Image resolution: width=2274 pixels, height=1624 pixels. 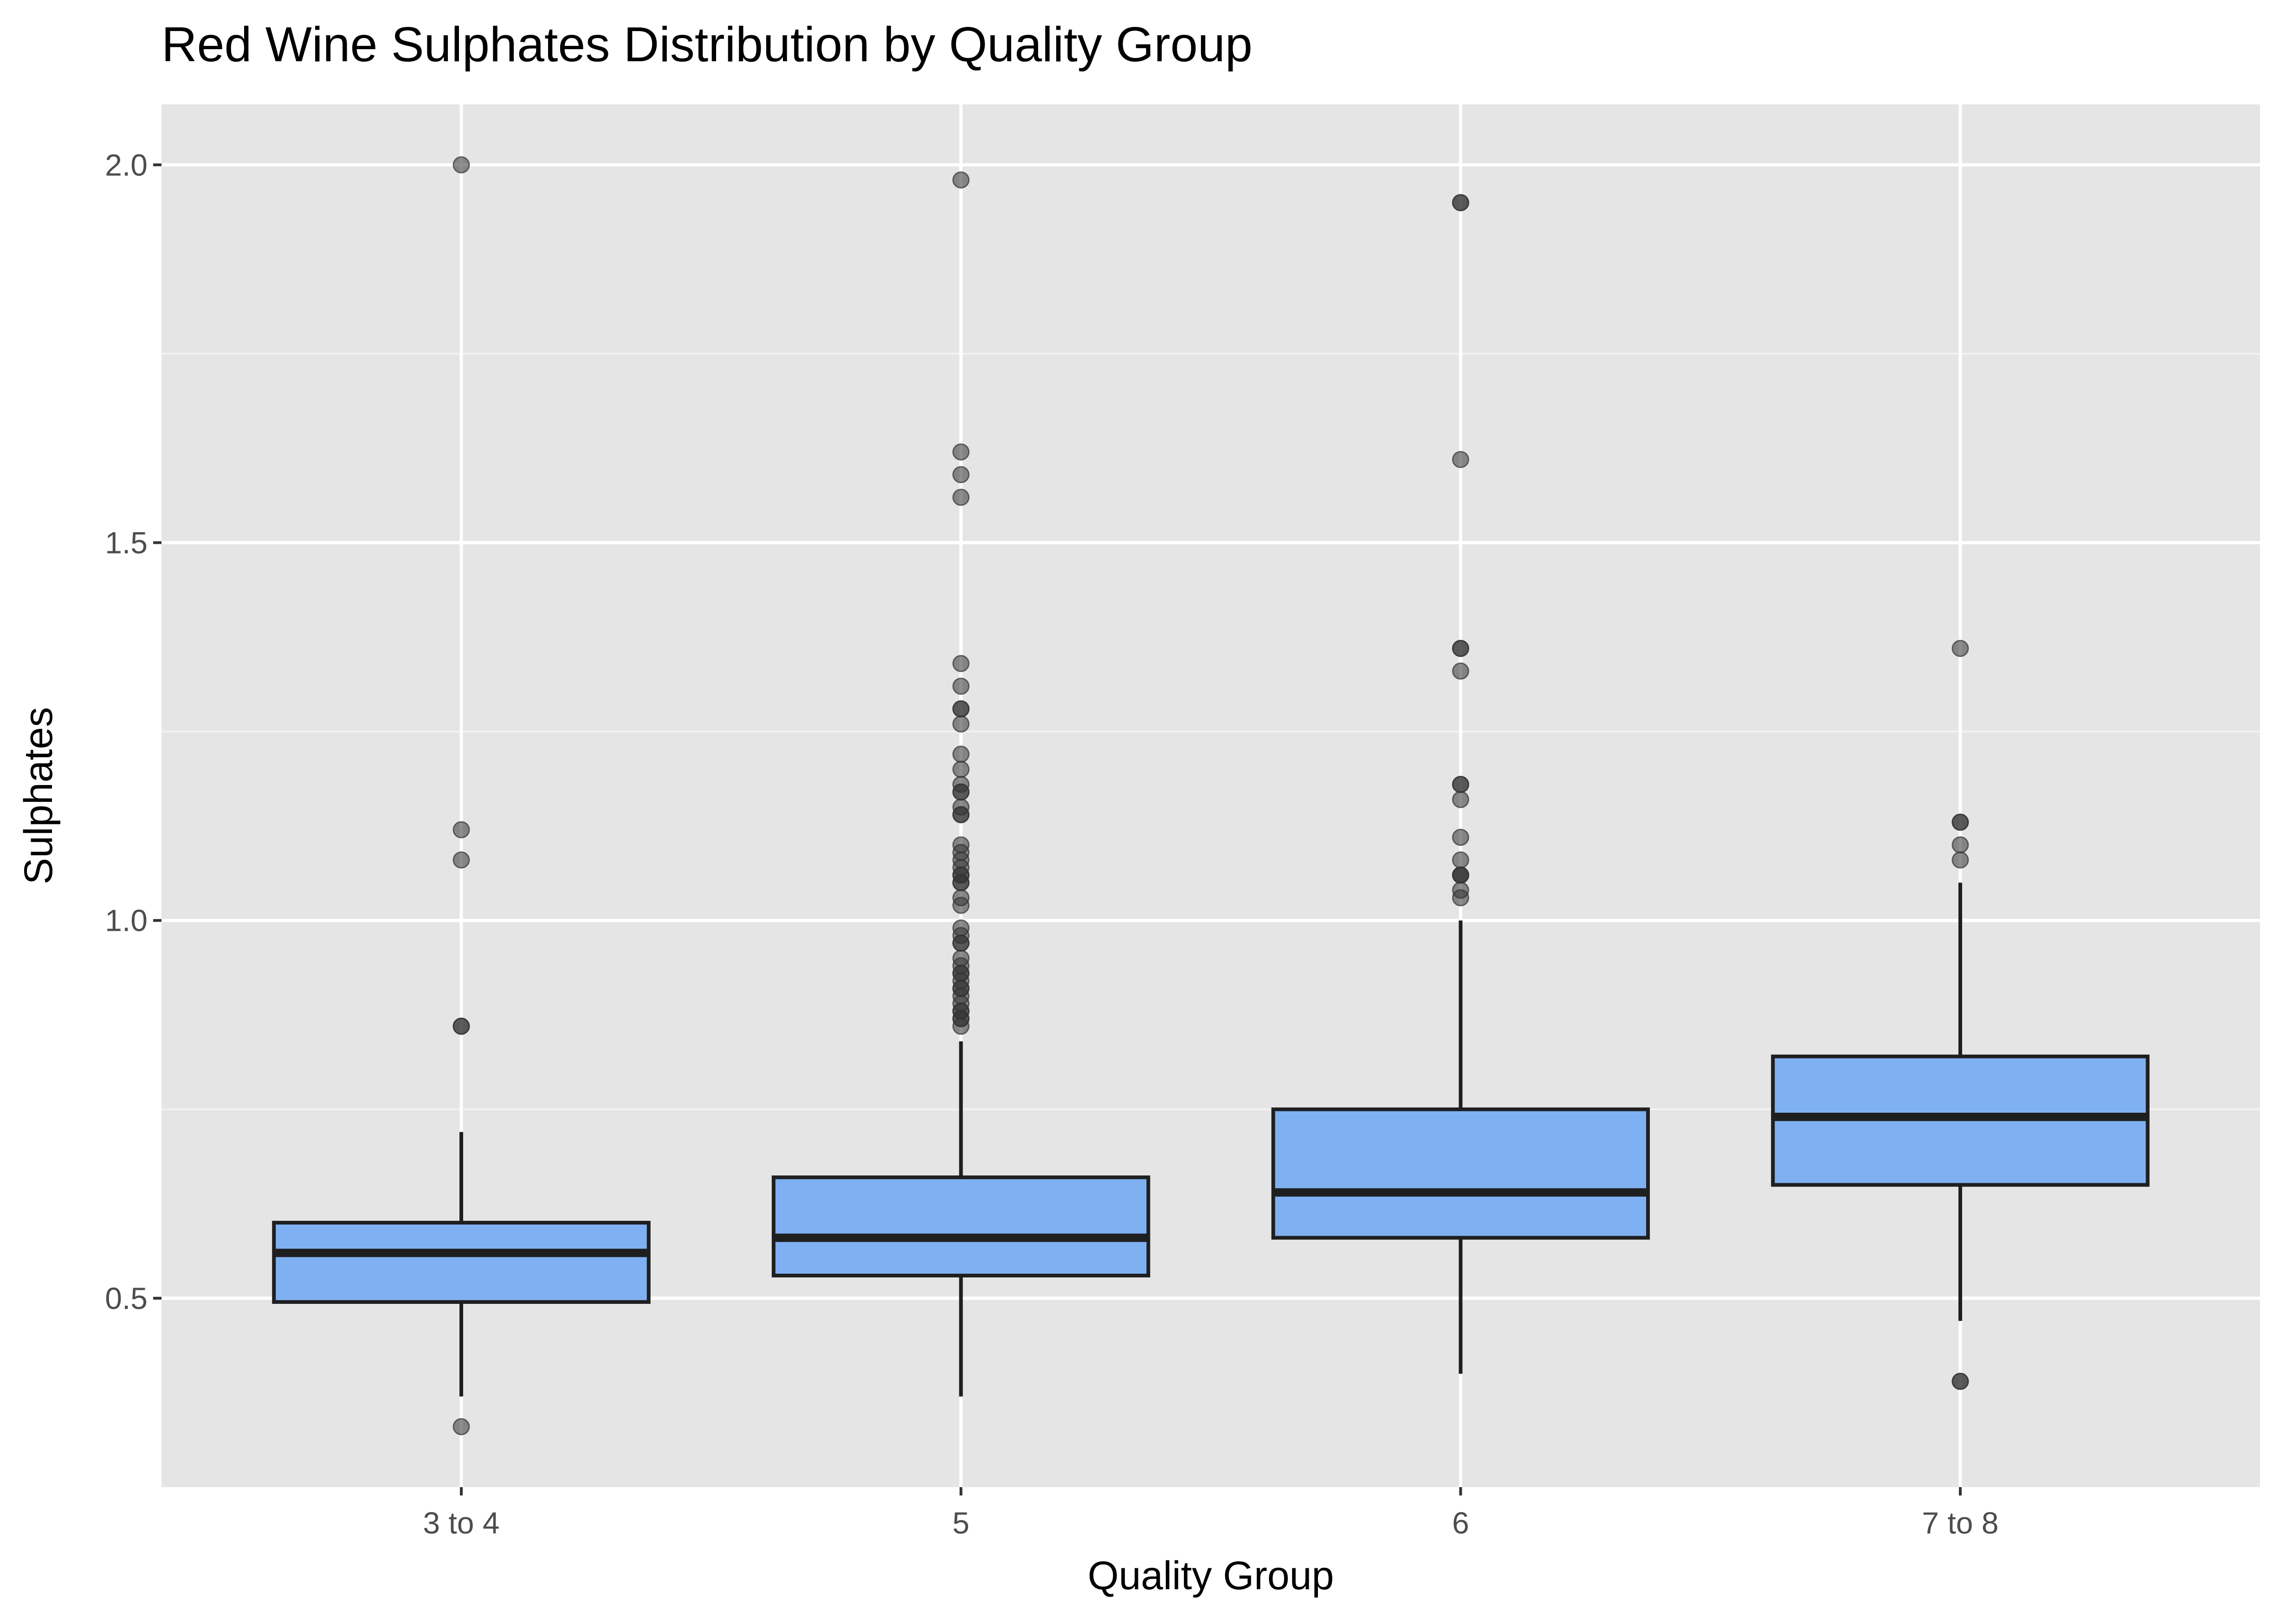 What do you see at coordinates (461, 1523) in the screenshot?
I see `x-tick-label: 3 to 4` at bounding box center [461, 1523].